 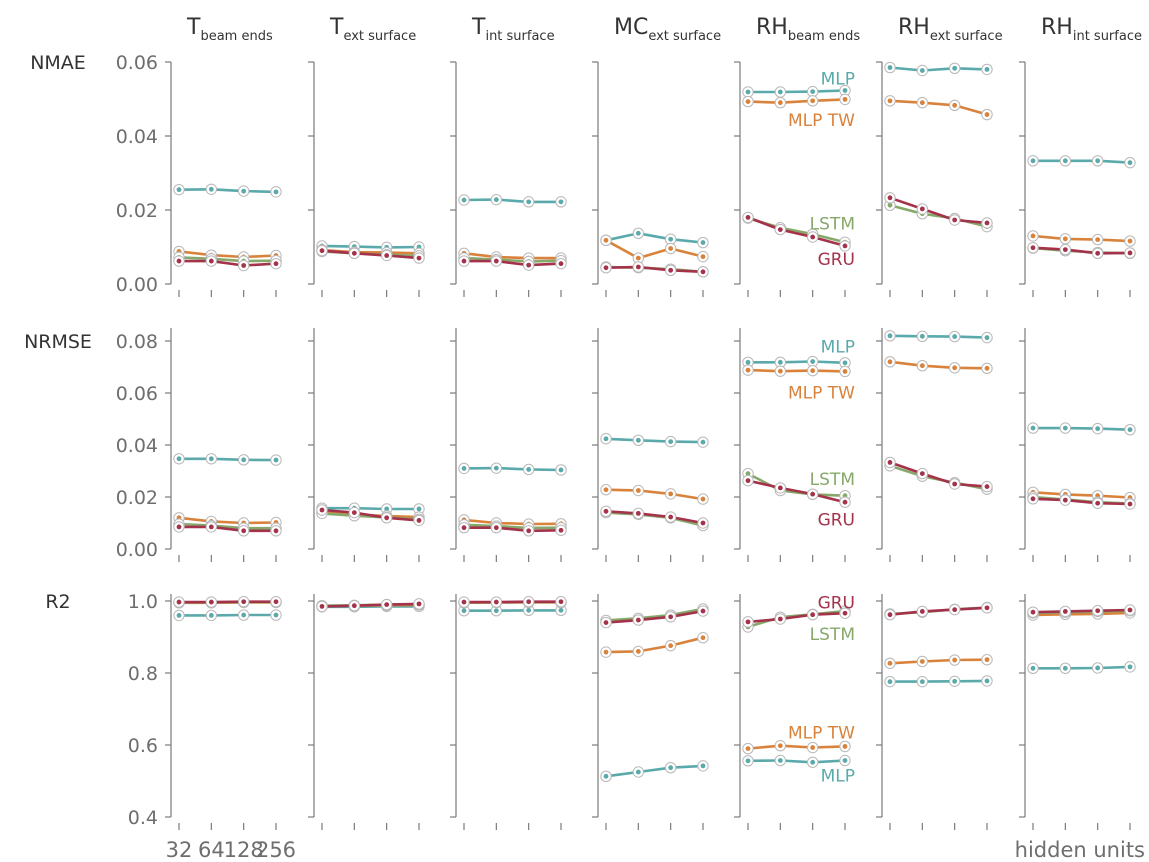 I want to click on panel-nmae-5: MLP MLP TW LSTM GRU, so click(x=794, y=179).